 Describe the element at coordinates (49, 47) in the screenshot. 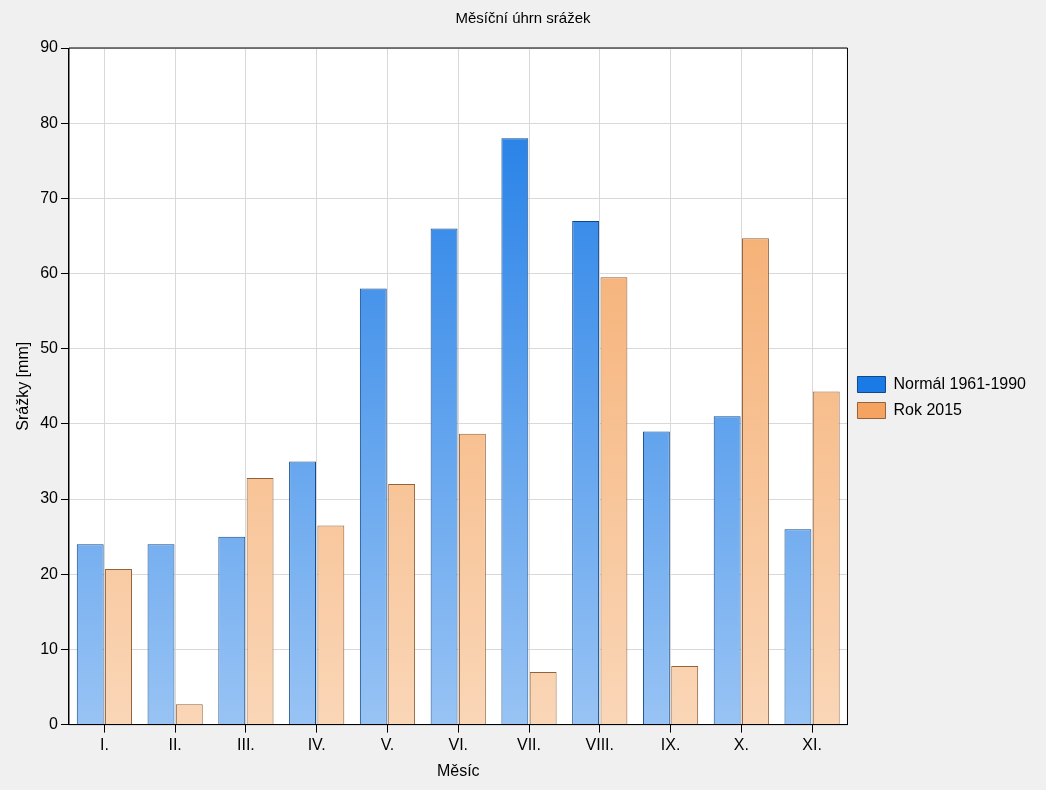

I see `y-tick-label: 90` at that location.